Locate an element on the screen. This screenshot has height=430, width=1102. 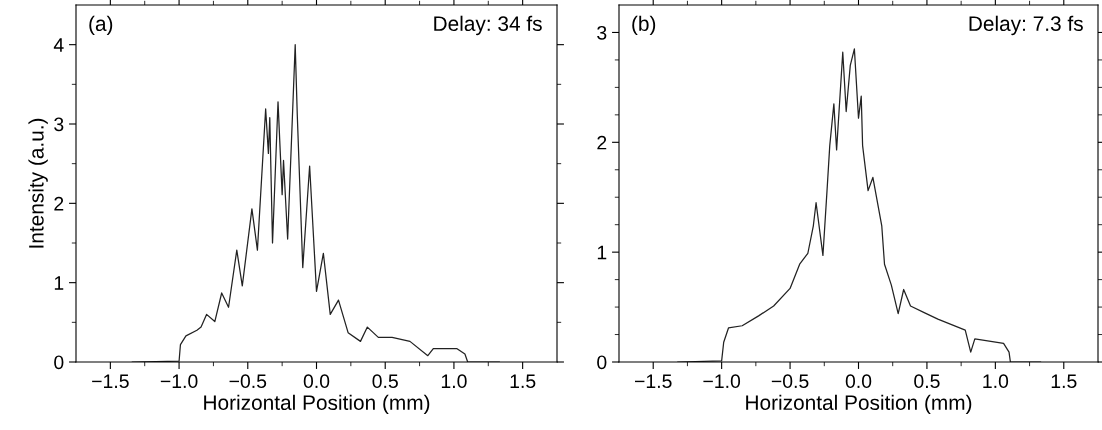
y-axis-title: Intensity (a.u.) is located at coordinates (38, 183).